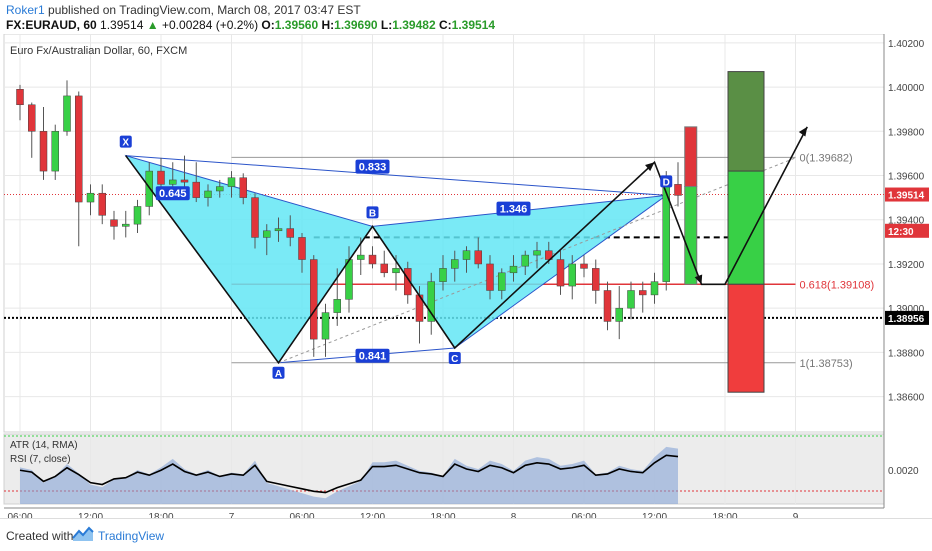 The width and height of the screenshot is (932, 551). I want to click on high-value: 1.39690, so click(356, 25).